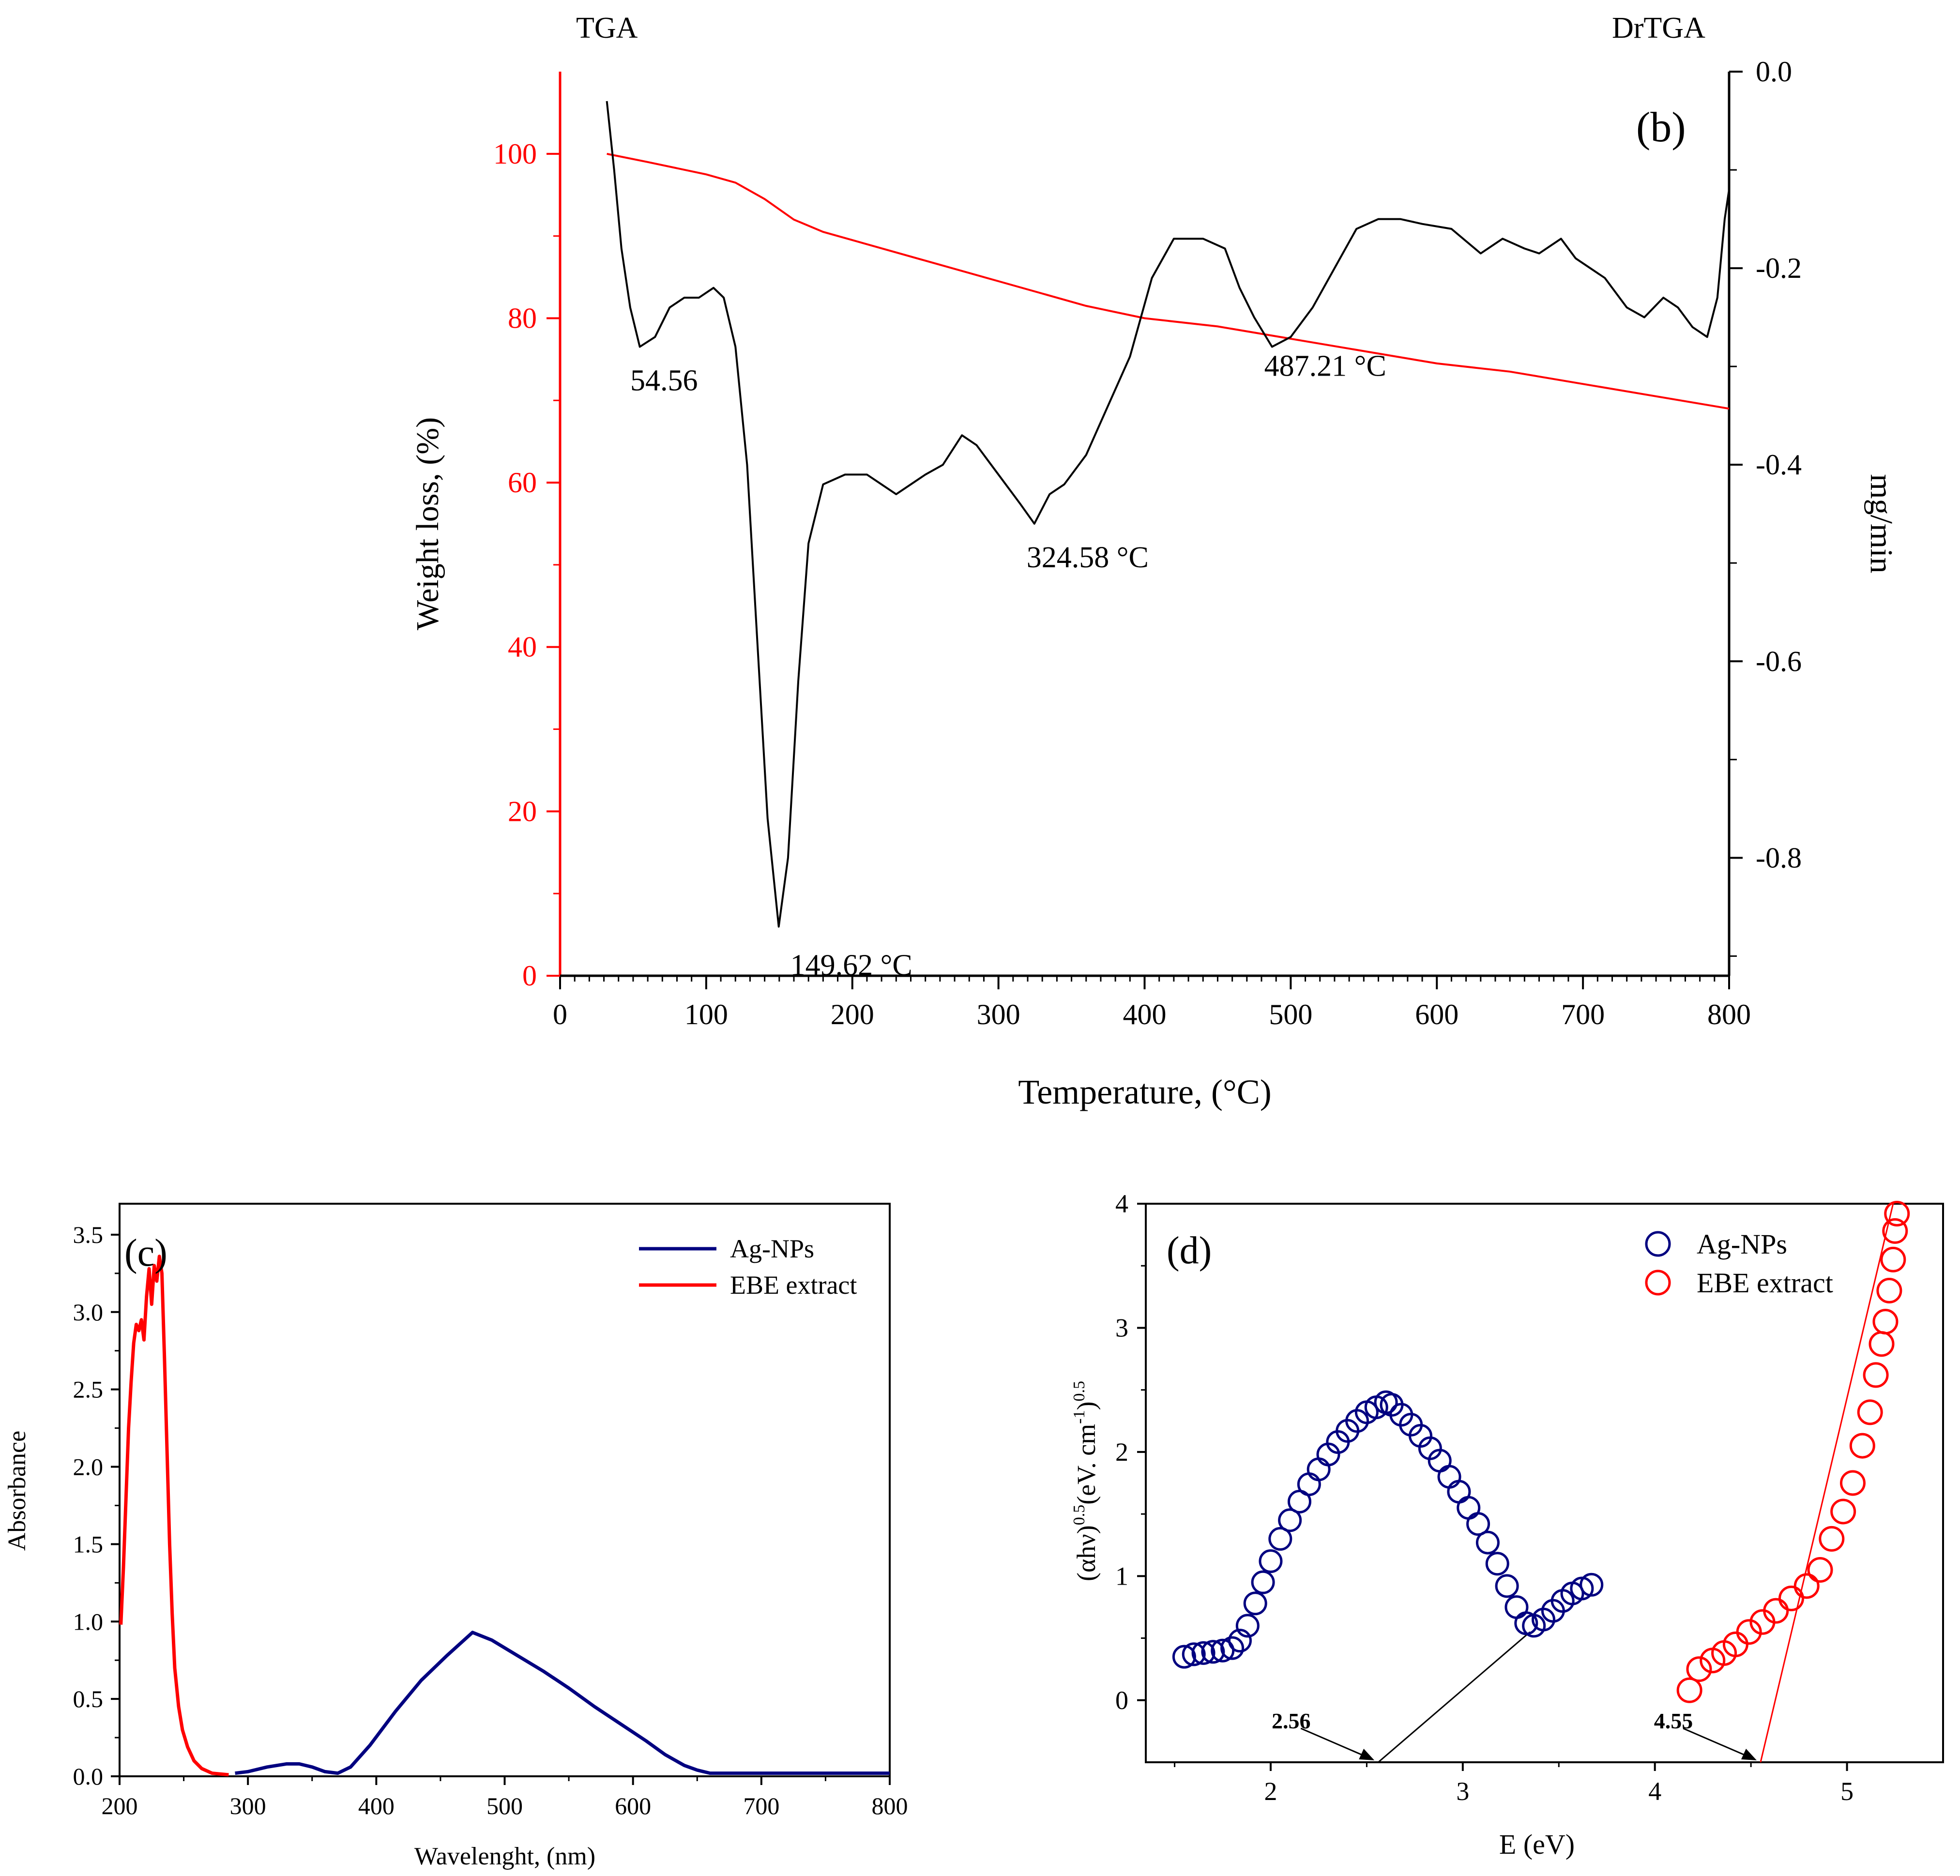 This screenshot has width=1960, height=1876. What do you see at coordinates (999, 1014) in the screenshot?
I see `b-x-tick-label: 300` at bounding box center [999, 1014].